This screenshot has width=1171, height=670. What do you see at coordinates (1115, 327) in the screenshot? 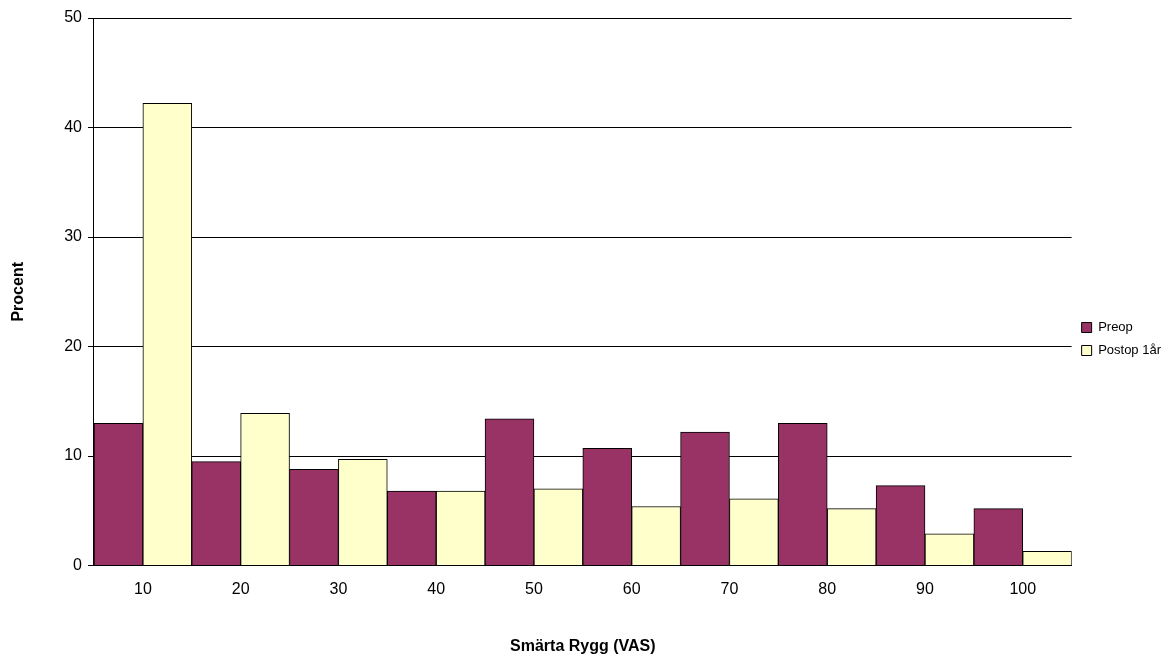
I see `legend-label: Preop` at bounding box center [1115, 327].